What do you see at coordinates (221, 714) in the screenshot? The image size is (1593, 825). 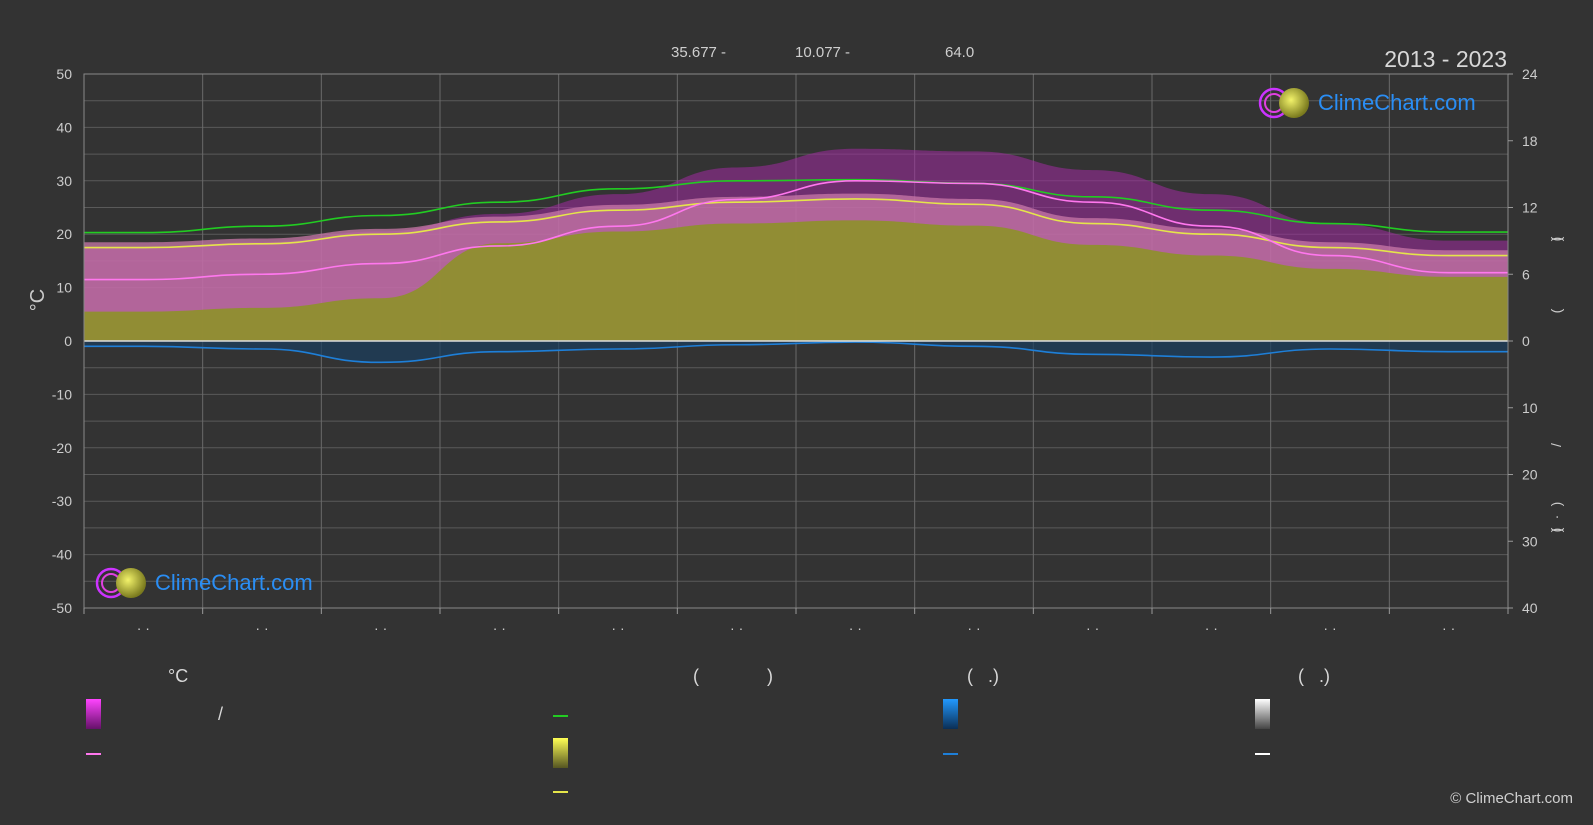 I see `legend-minmax-slash: /` at bounding box center [221, 714].